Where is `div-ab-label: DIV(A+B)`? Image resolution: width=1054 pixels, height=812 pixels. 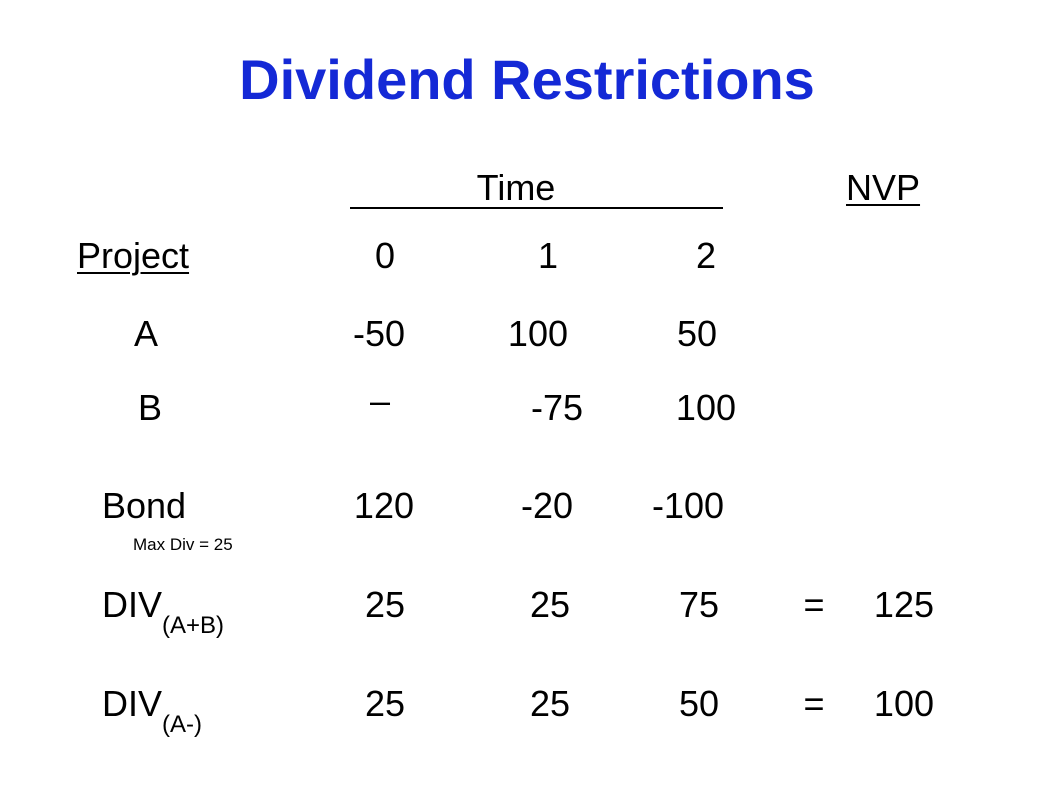 div-ab-label: DIV(A+B) is located at coordinates (163, 611).